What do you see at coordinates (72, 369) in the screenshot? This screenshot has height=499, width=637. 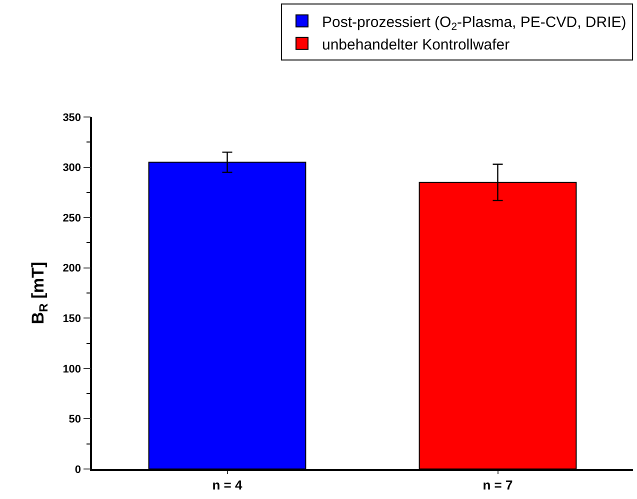 I see `y-tick-label: 100` at bounding box center [72, 369].